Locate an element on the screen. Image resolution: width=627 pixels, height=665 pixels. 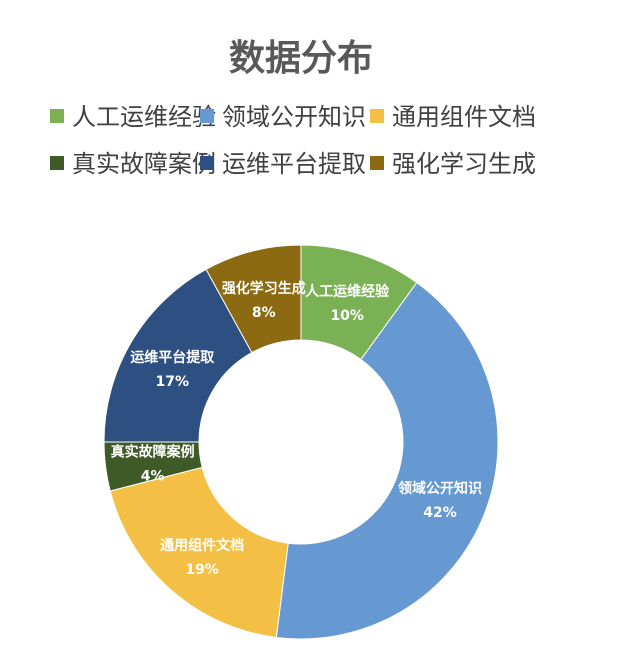
slice-value-label: 17% is located at coordinates (173, 382).